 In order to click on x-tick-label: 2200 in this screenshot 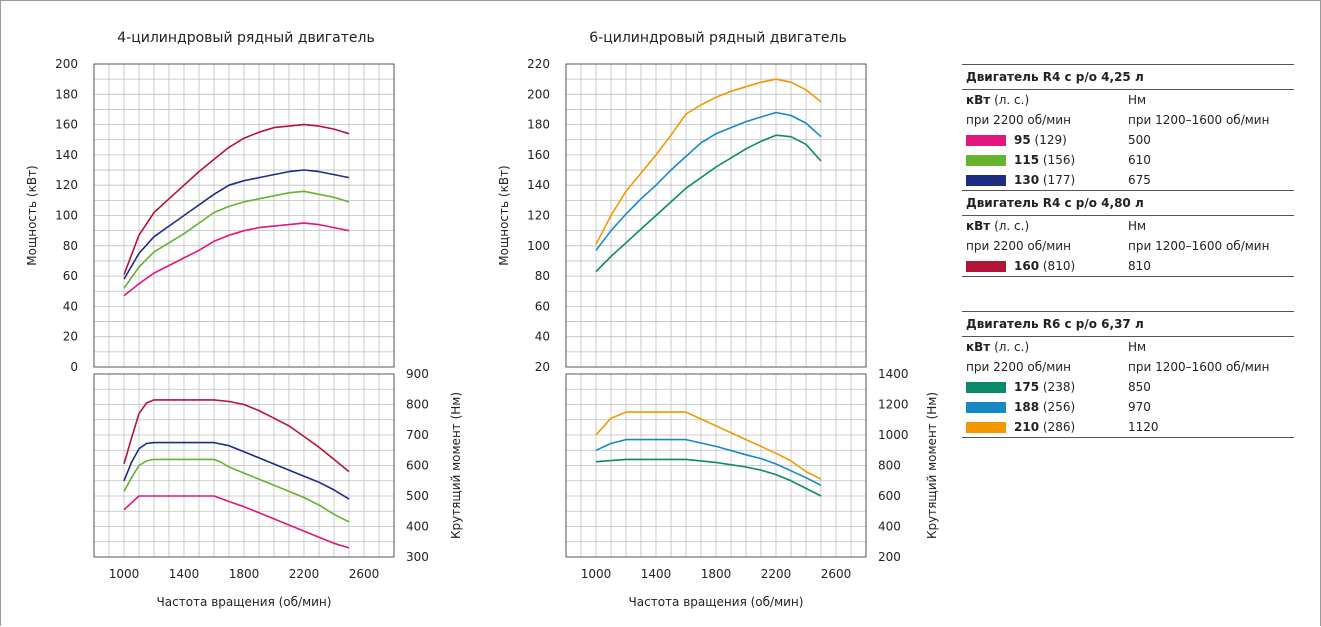, I will do `click(776, 574)`.